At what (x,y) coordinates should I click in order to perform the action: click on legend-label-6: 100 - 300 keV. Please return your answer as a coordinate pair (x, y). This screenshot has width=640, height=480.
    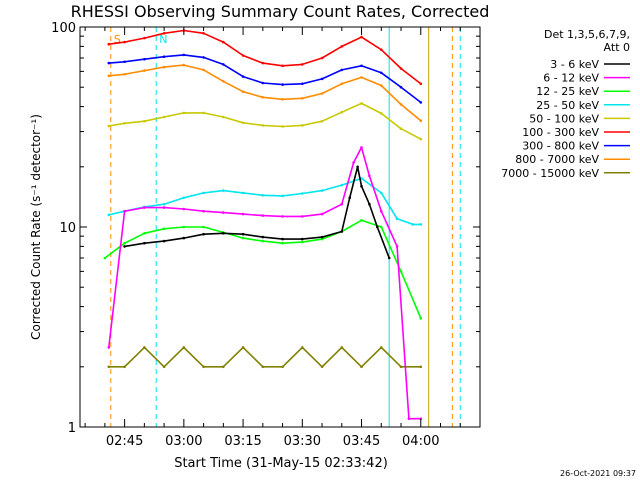
    Looking at the image, I should click on (560, 132).